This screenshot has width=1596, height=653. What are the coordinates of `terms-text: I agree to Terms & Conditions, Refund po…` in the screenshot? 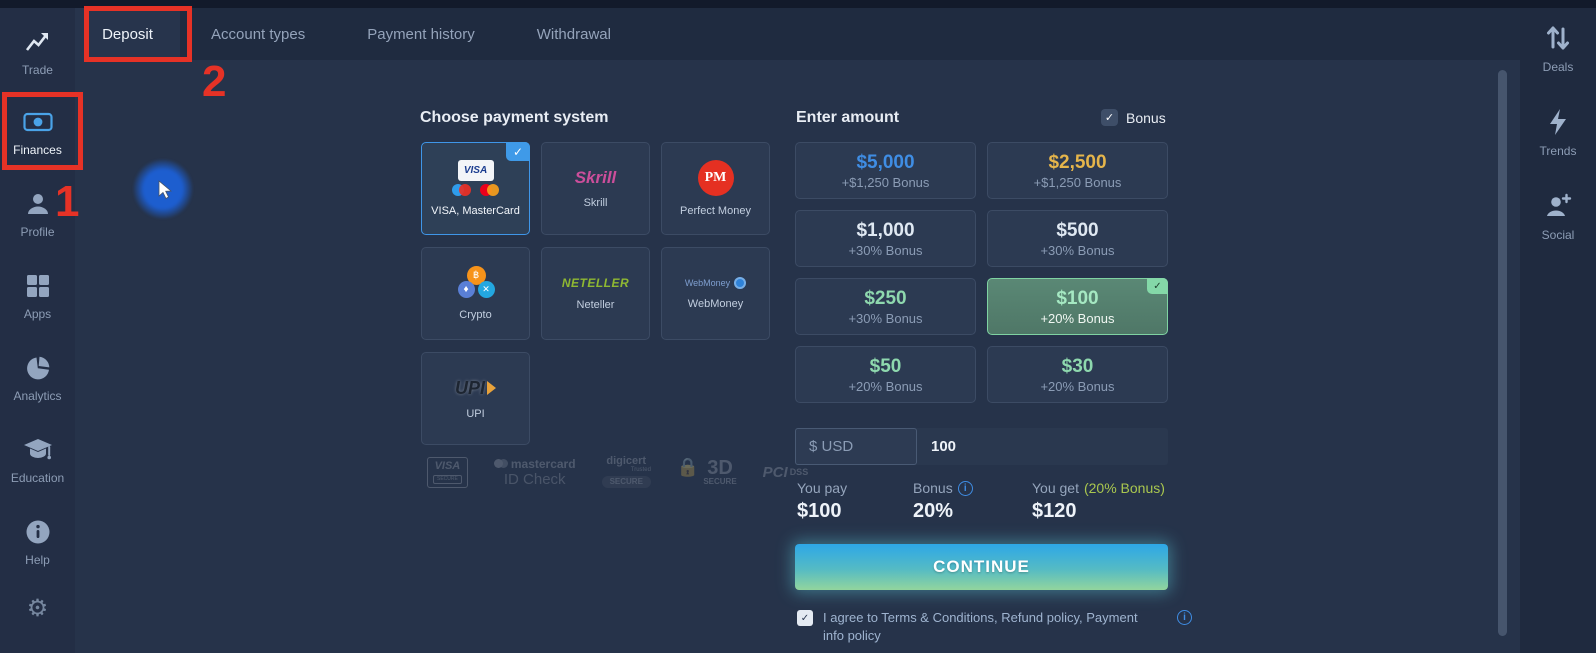 It's located at (980, 626).